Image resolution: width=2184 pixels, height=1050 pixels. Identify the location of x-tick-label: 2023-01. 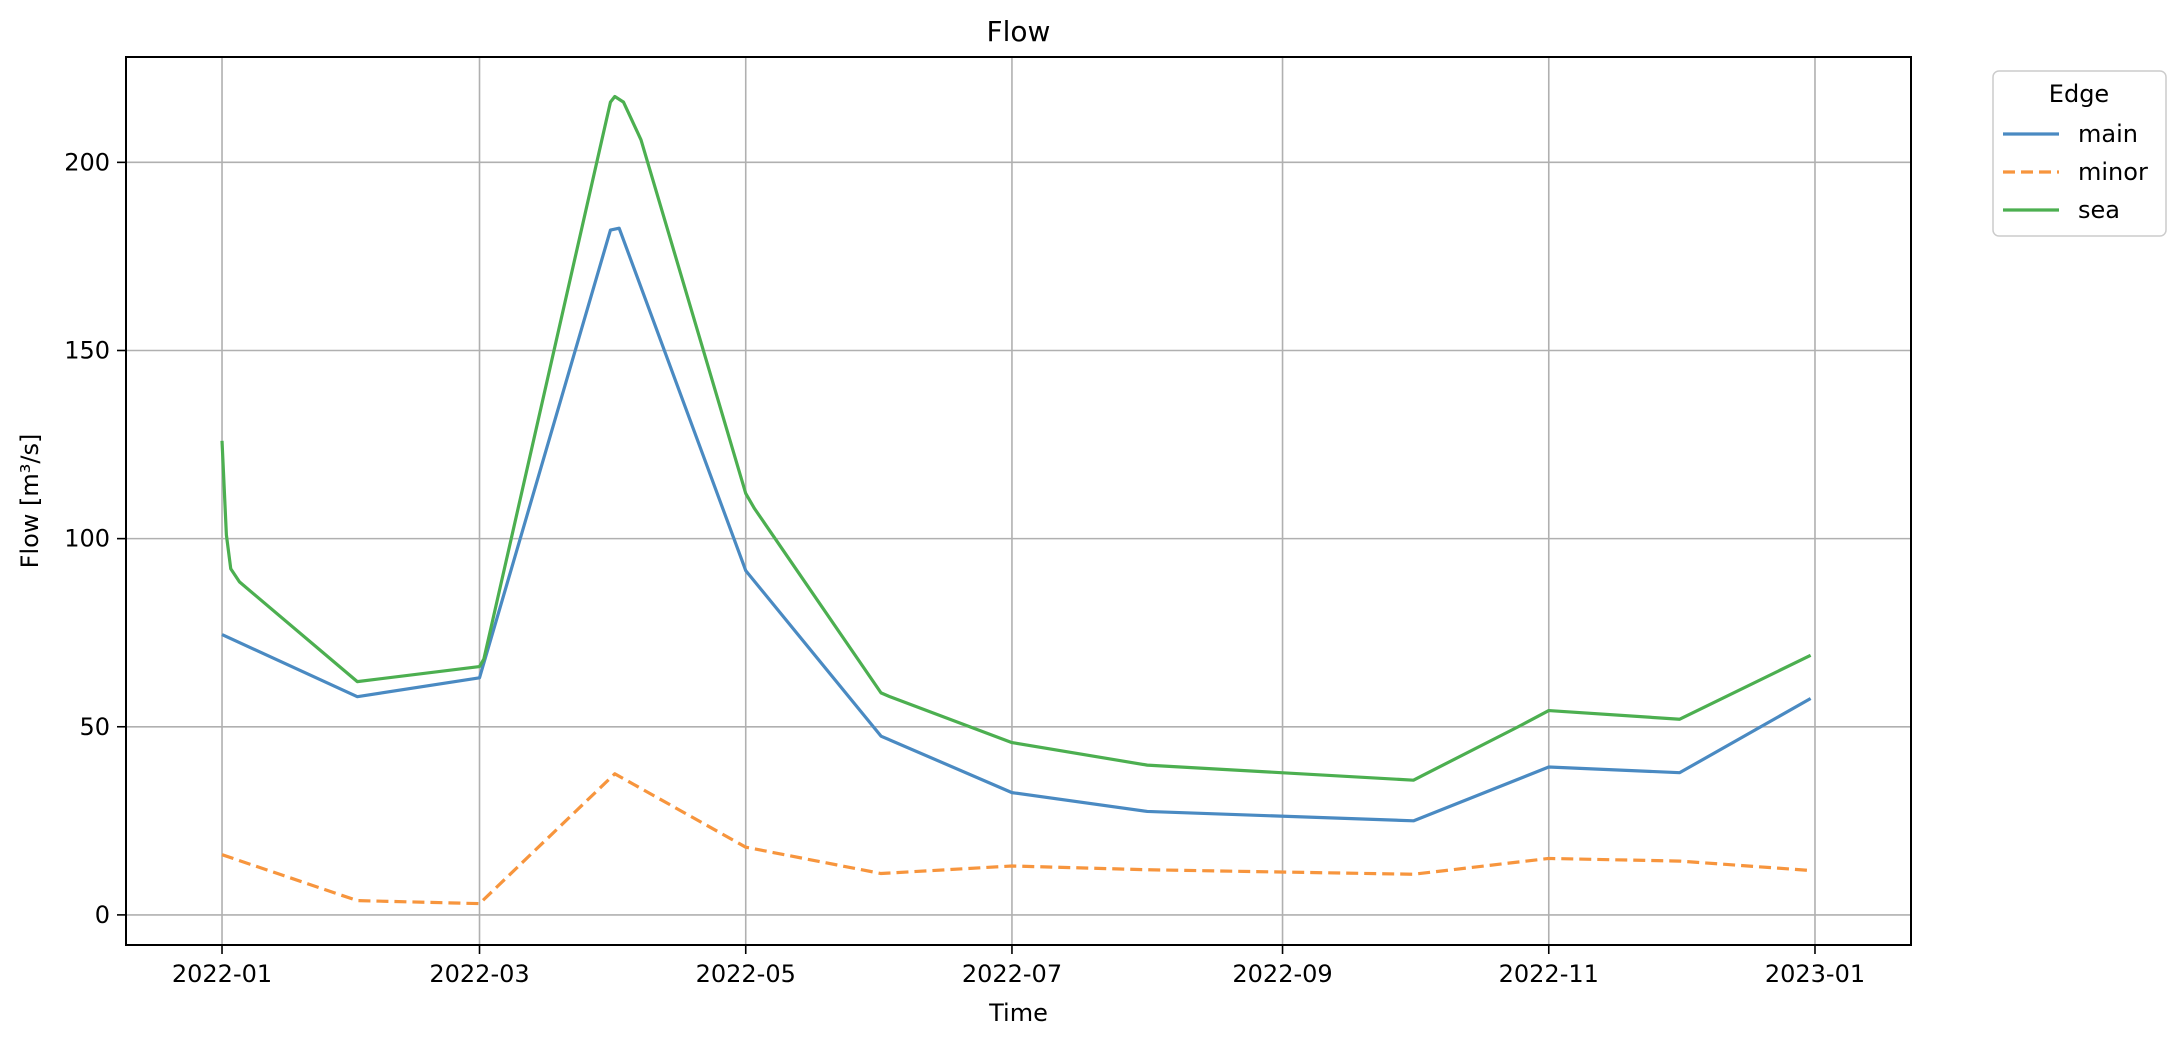
(1815, 974).